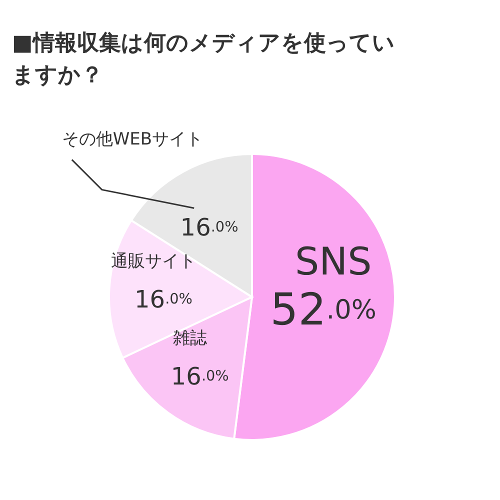 The width and height of the screenshot is (500, 500). I want to click on slice-label: 通販サイト, so click(153, 261).